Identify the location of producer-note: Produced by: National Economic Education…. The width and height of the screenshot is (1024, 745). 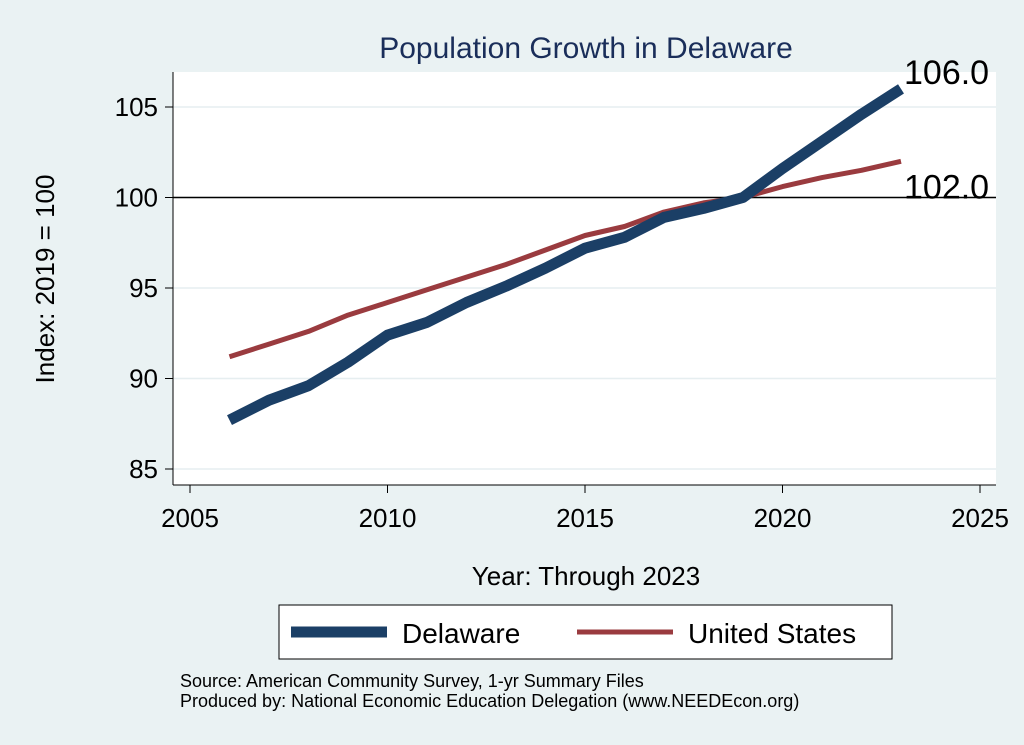
(489, 701).